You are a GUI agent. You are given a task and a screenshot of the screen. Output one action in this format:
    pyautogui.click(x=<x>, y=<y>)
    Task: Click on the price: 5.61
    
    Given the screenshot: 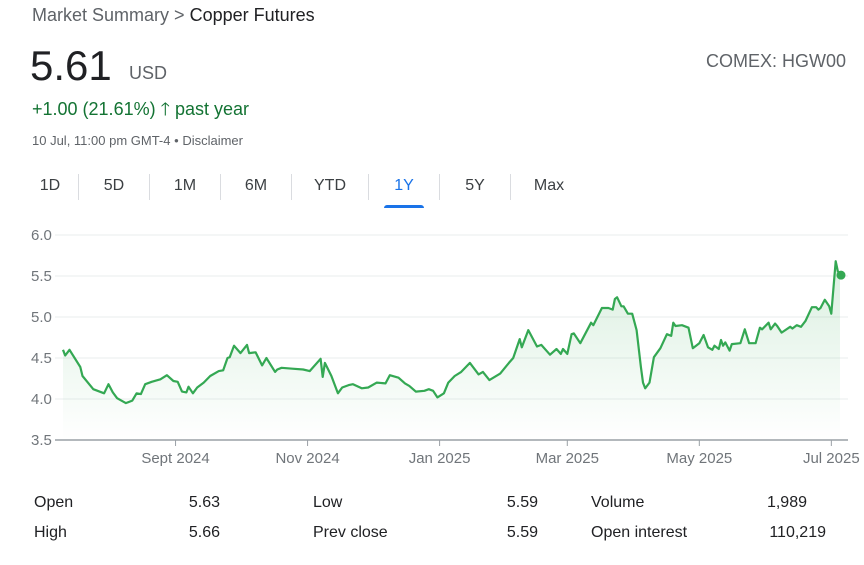 What is the action you would take?
    pyautogui.click(x=71, y=65)
    